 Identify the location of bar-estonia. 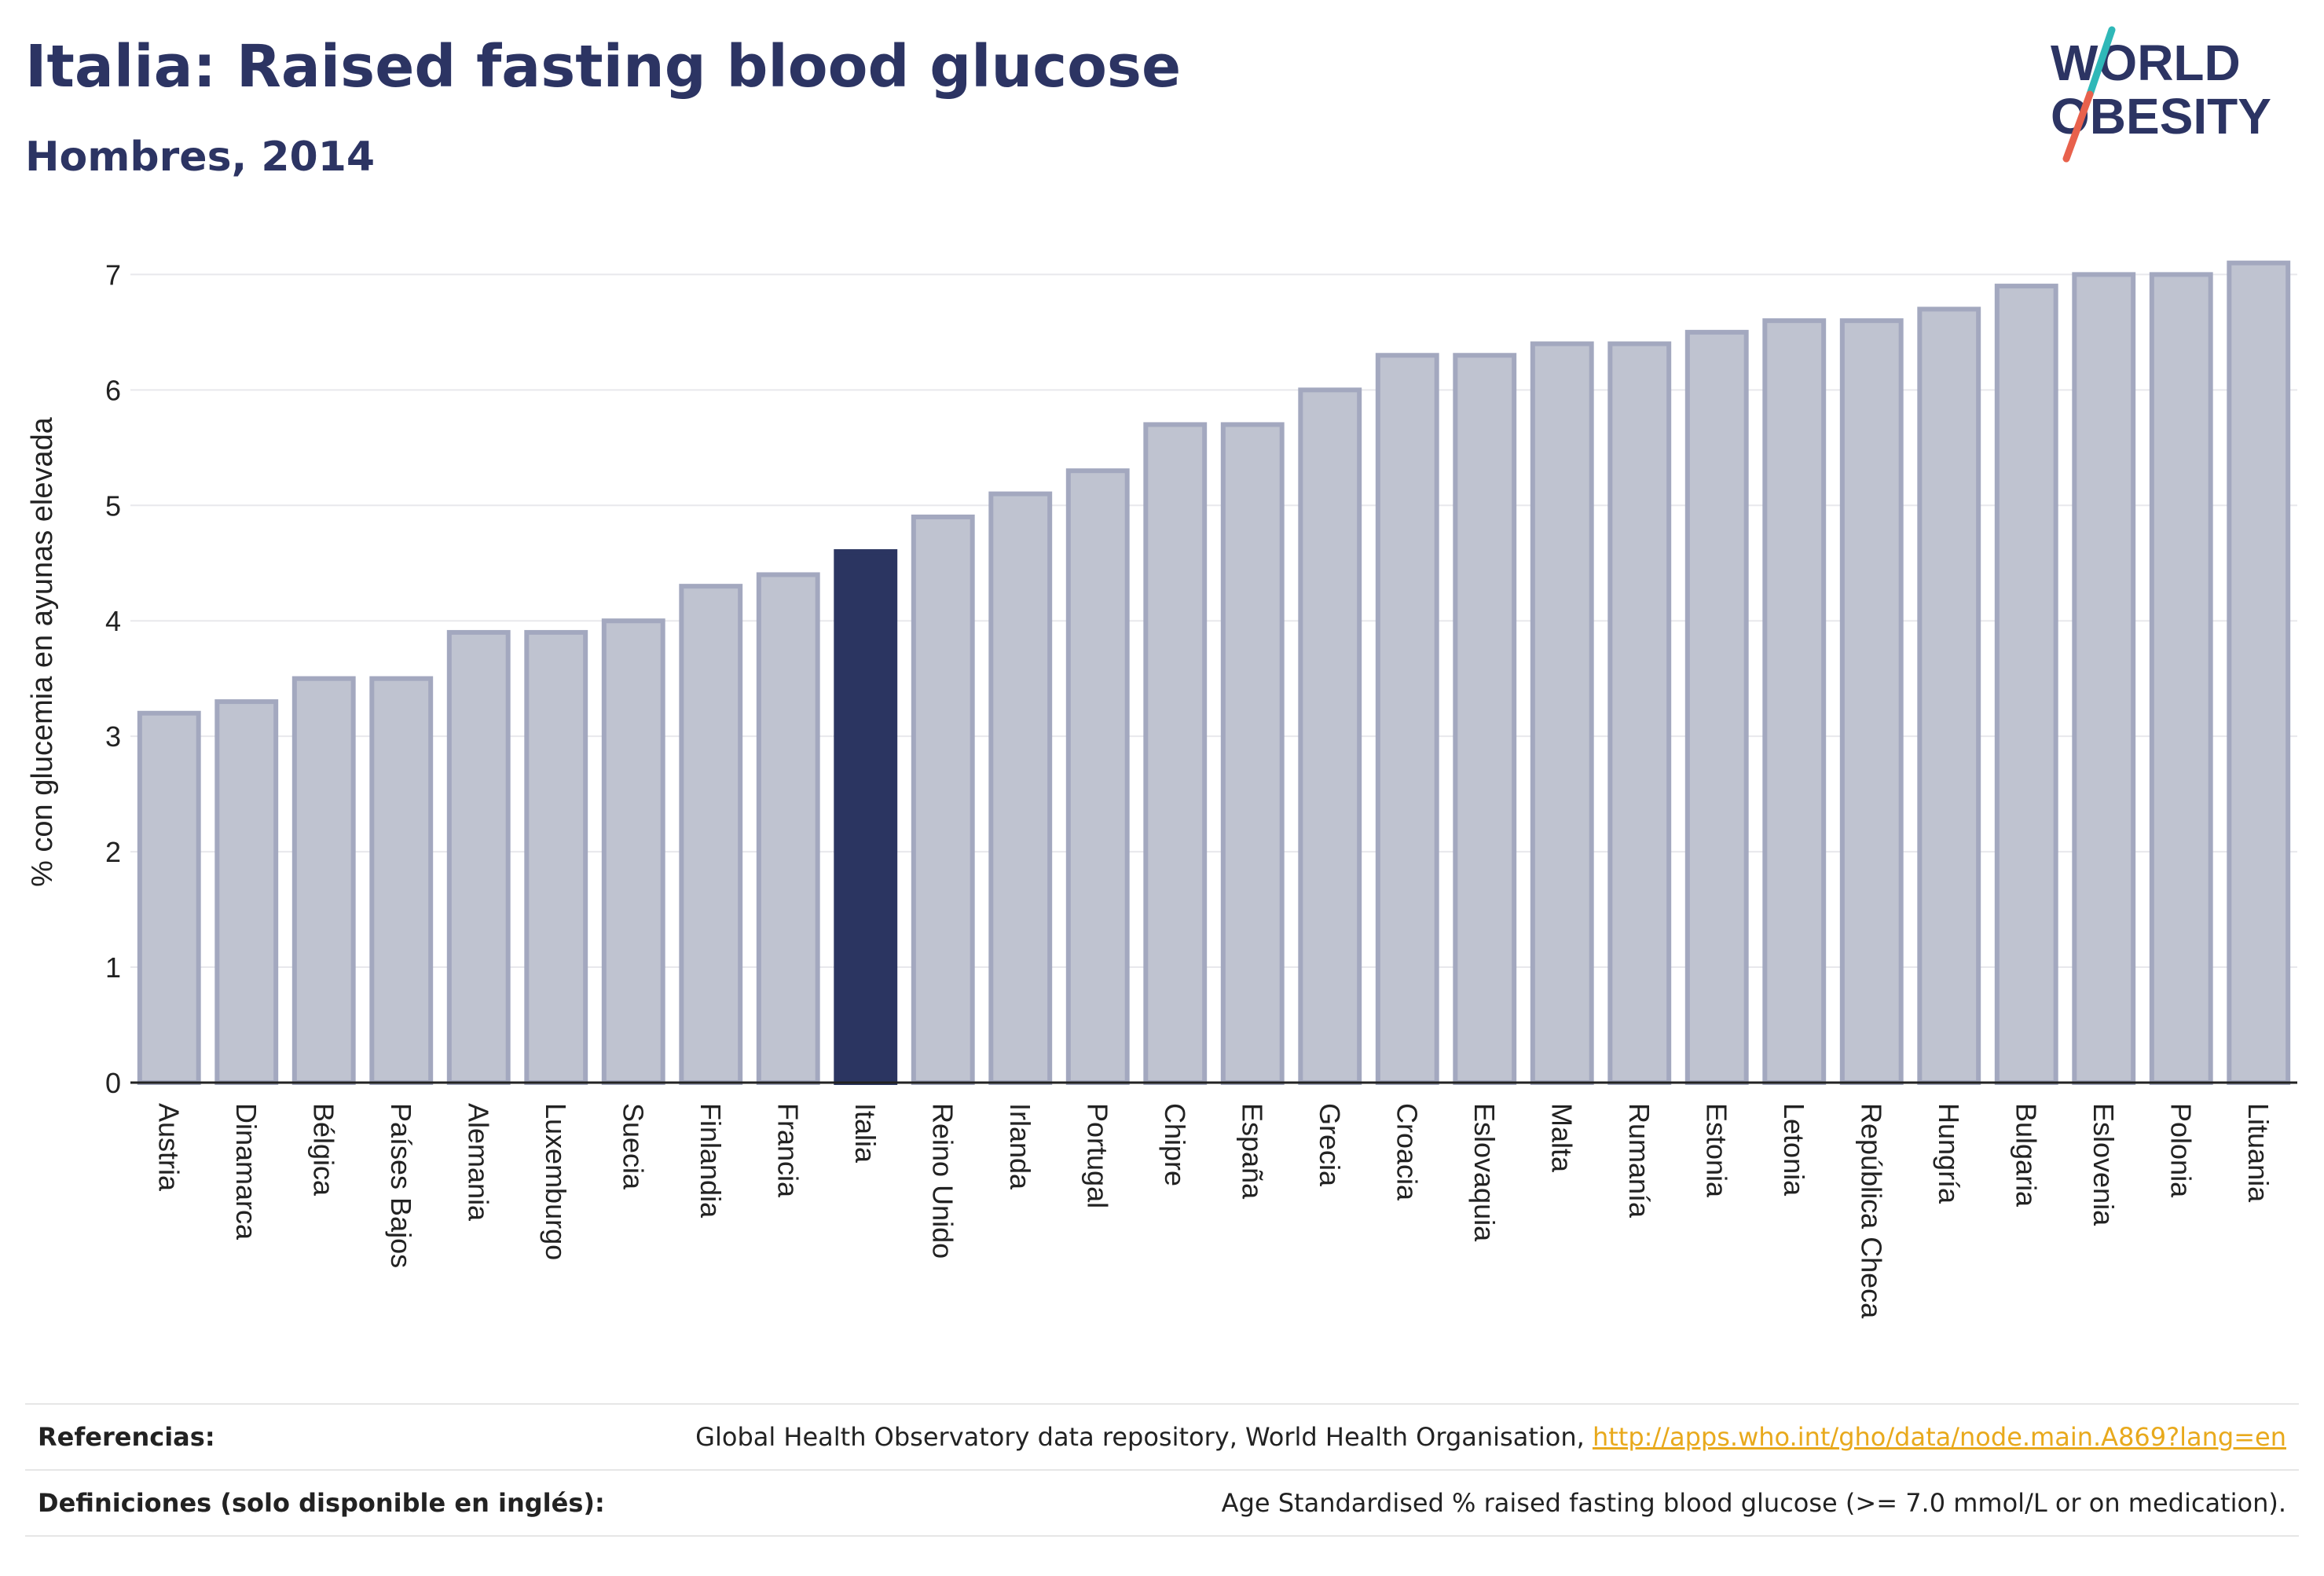
(1716, 707).